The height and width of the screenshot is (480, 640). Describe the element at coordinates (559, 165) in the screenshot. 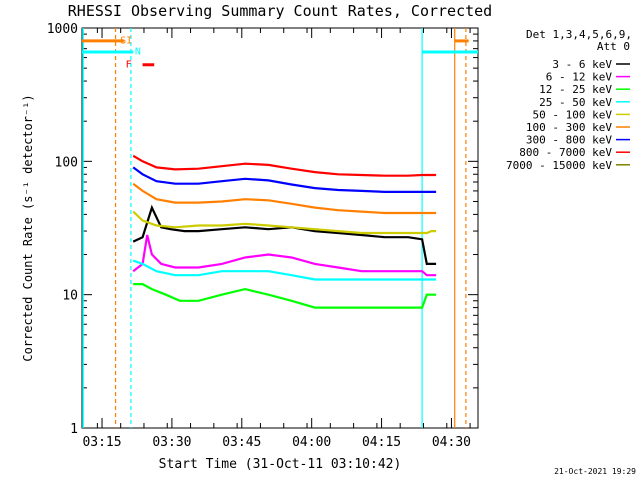

I see `legend-entry-label: 7000 - 15000 keV` at that location.